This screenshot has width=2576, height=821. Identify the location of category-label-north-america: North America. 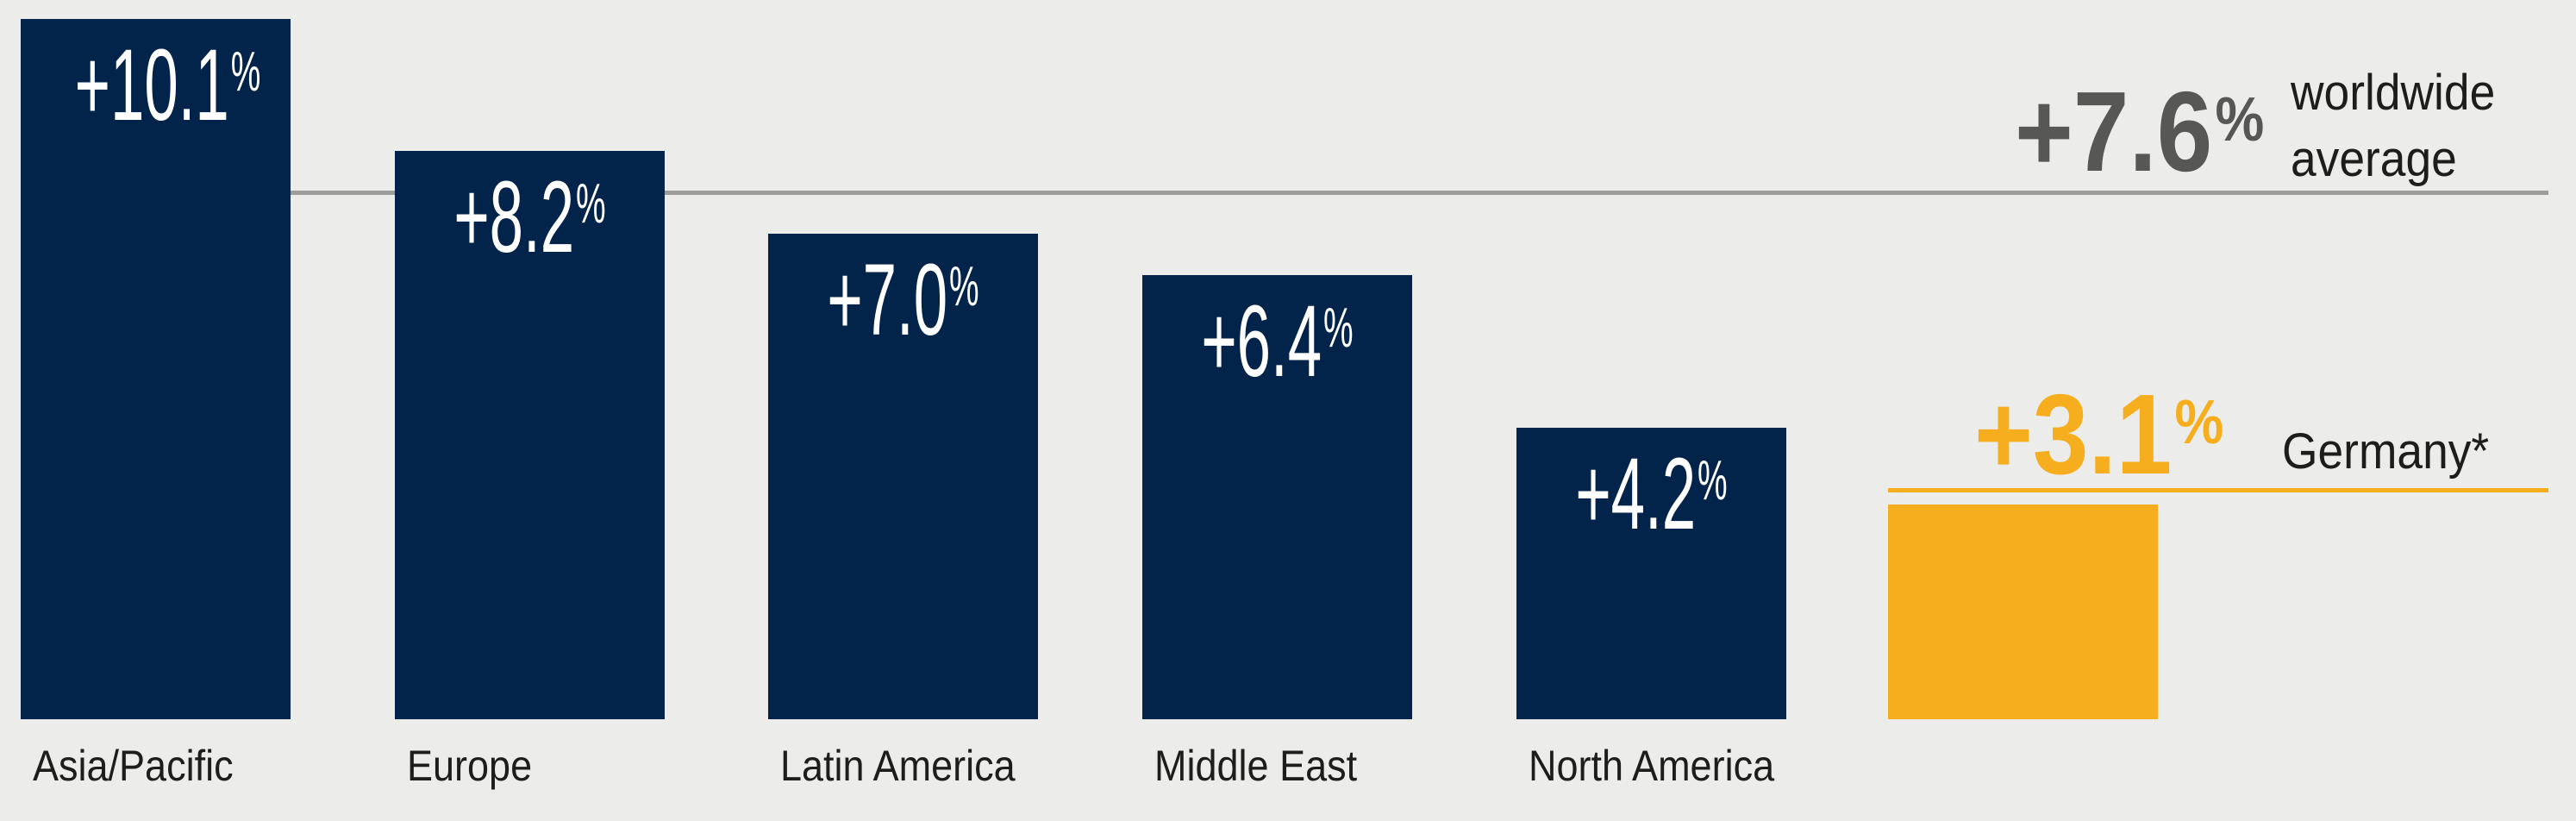
(1652, 766).